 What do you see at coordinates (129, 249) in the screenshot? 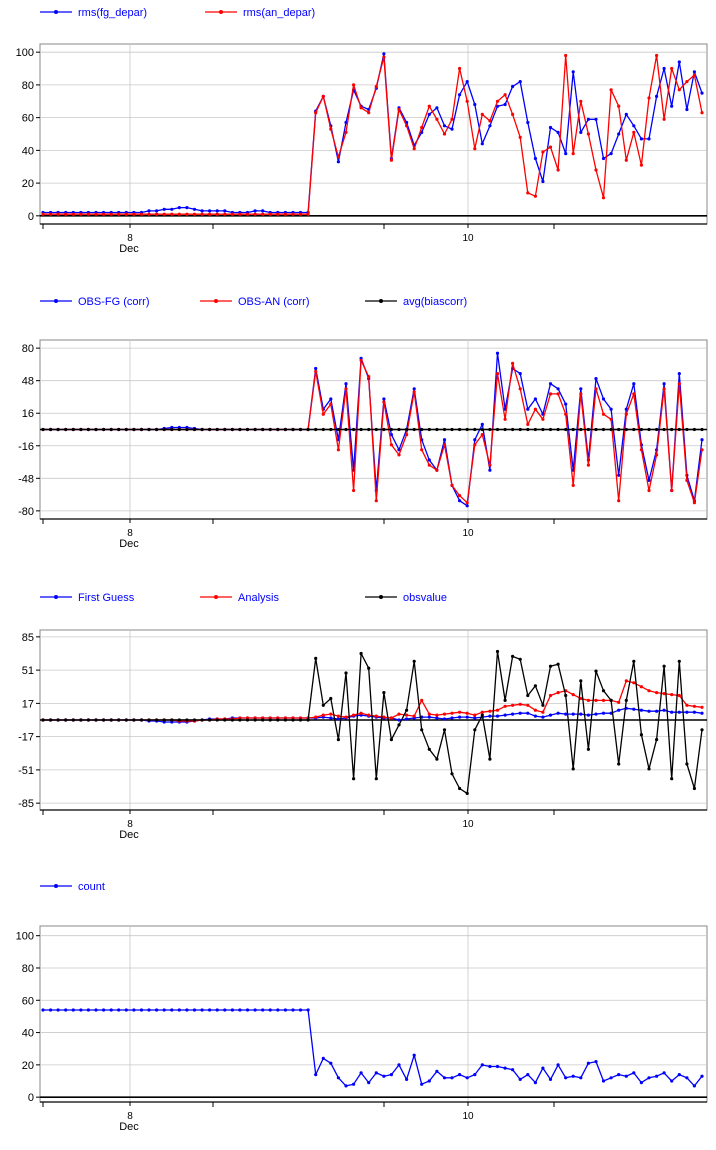
I see `x-tick-sublabel: Dec` at bounding box center [129, 249].